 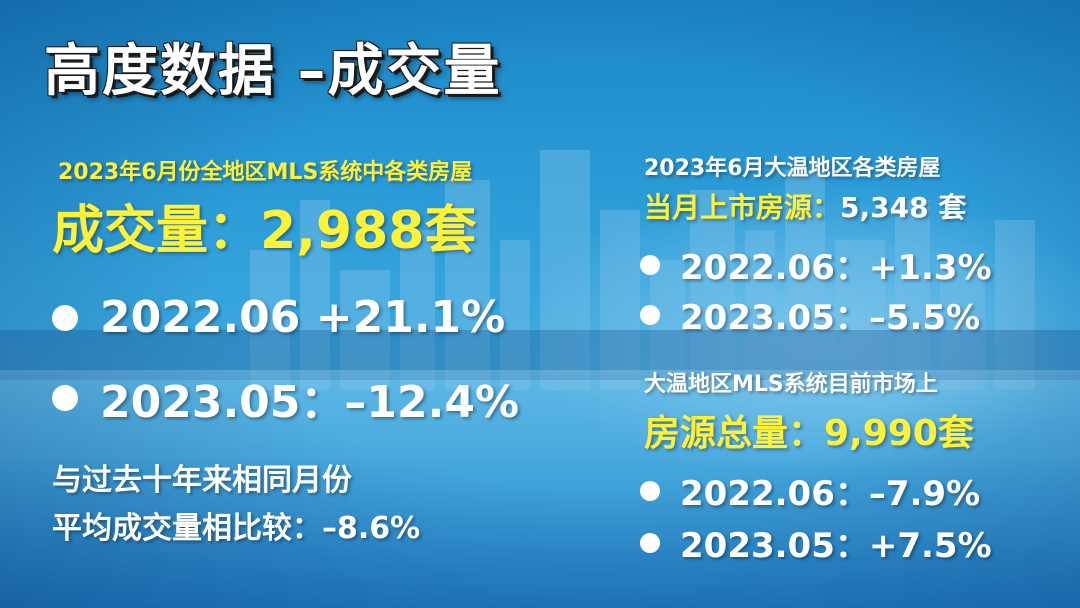 What do you see at coordinates (236, 528) in the screenshot?
I see `comparison-line-2: 平均成交量相比较：–8.6%` at bounding box center [236, 528].